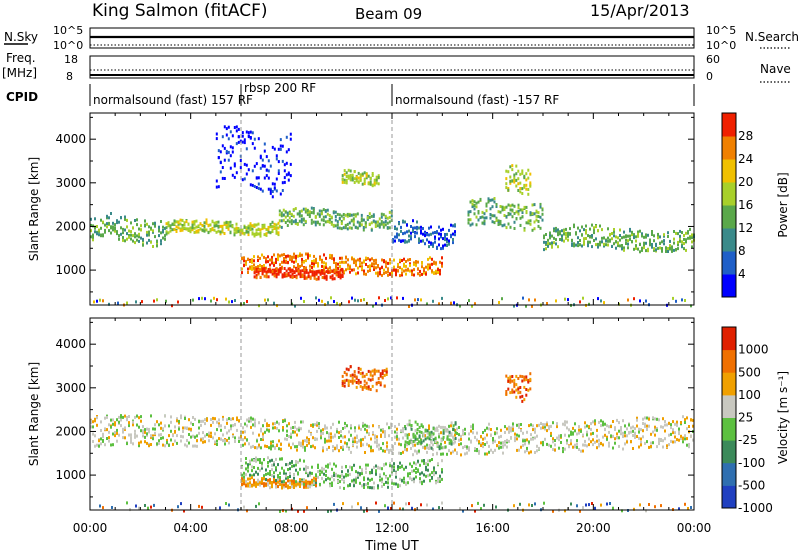 Image resolution: width=800 pixels, height=554 pixels. Describe the element at coordinates (388, 14) in the screenshot. I see `beam-title: Beam 09` at that location.